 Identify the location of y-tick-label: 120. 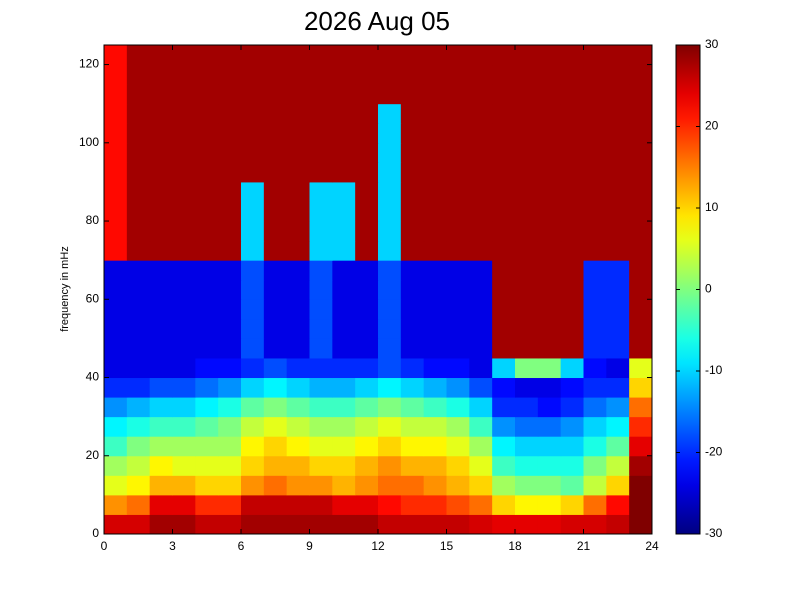
(89, 64).